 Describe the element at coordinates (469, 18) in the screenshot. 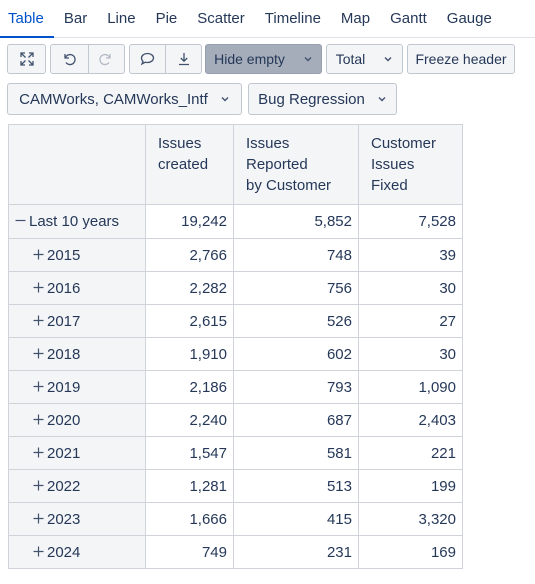

I see `tab-gauge: Gauge` at that location.